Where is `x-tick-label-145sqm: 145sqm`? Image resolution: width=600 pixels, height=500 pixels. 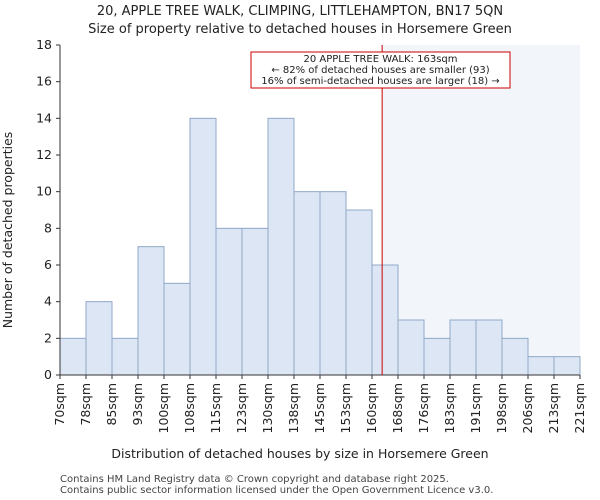 x-tick-label-145sqm: 145sqm is located at coordinates (319, 408).